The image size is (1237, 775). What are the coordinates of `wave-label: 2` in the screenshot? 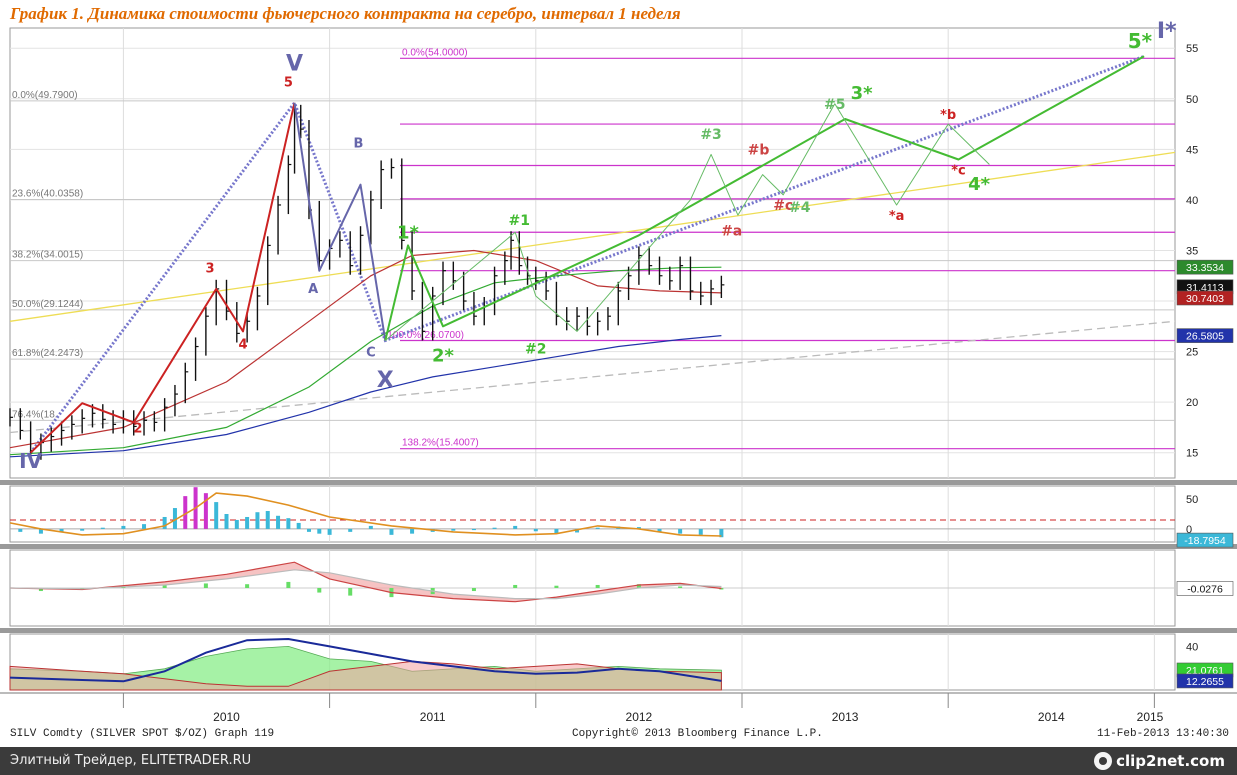 It's located at (137, 428).